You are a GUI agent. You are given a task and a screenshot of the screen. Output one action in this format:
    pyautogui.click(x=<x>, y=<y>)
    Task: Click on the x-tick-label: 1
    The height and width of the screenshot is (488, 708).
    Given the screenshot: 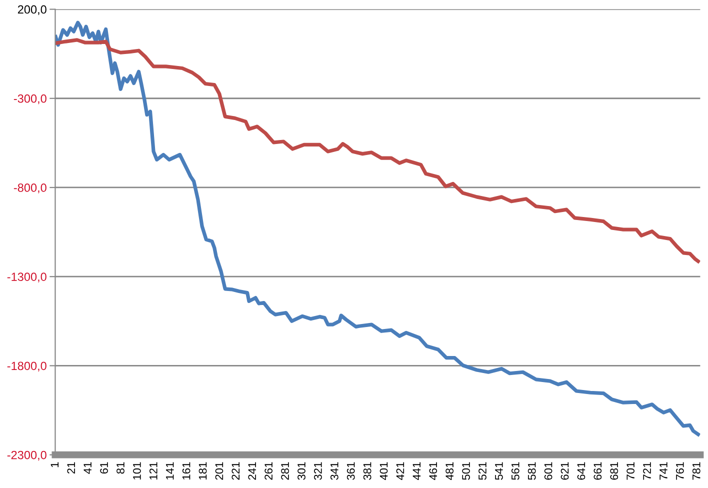 What is the action you would take?
    pyautogui.click(x=54, y=465)
    